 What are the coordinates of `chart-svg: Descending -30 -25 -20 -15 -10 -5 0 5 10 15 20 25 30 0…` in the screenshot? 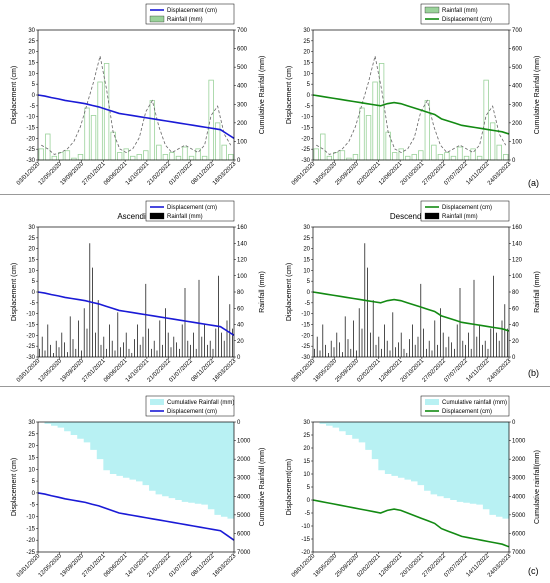 It's located at (413, 292).